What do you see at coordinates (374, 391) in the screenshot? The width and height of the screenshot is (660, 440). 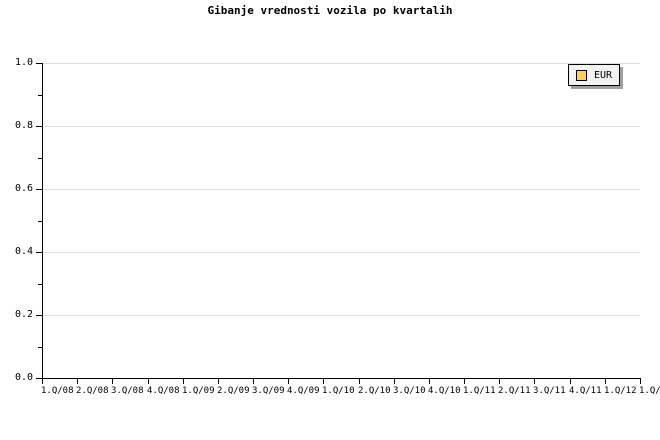 I see `x-axis-label: 2.Q/10` at bounding box center [374, 391].